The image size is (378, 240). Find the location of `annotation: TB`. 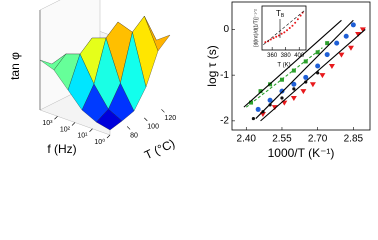

annotation: TB is located at coordinates (280, 14).